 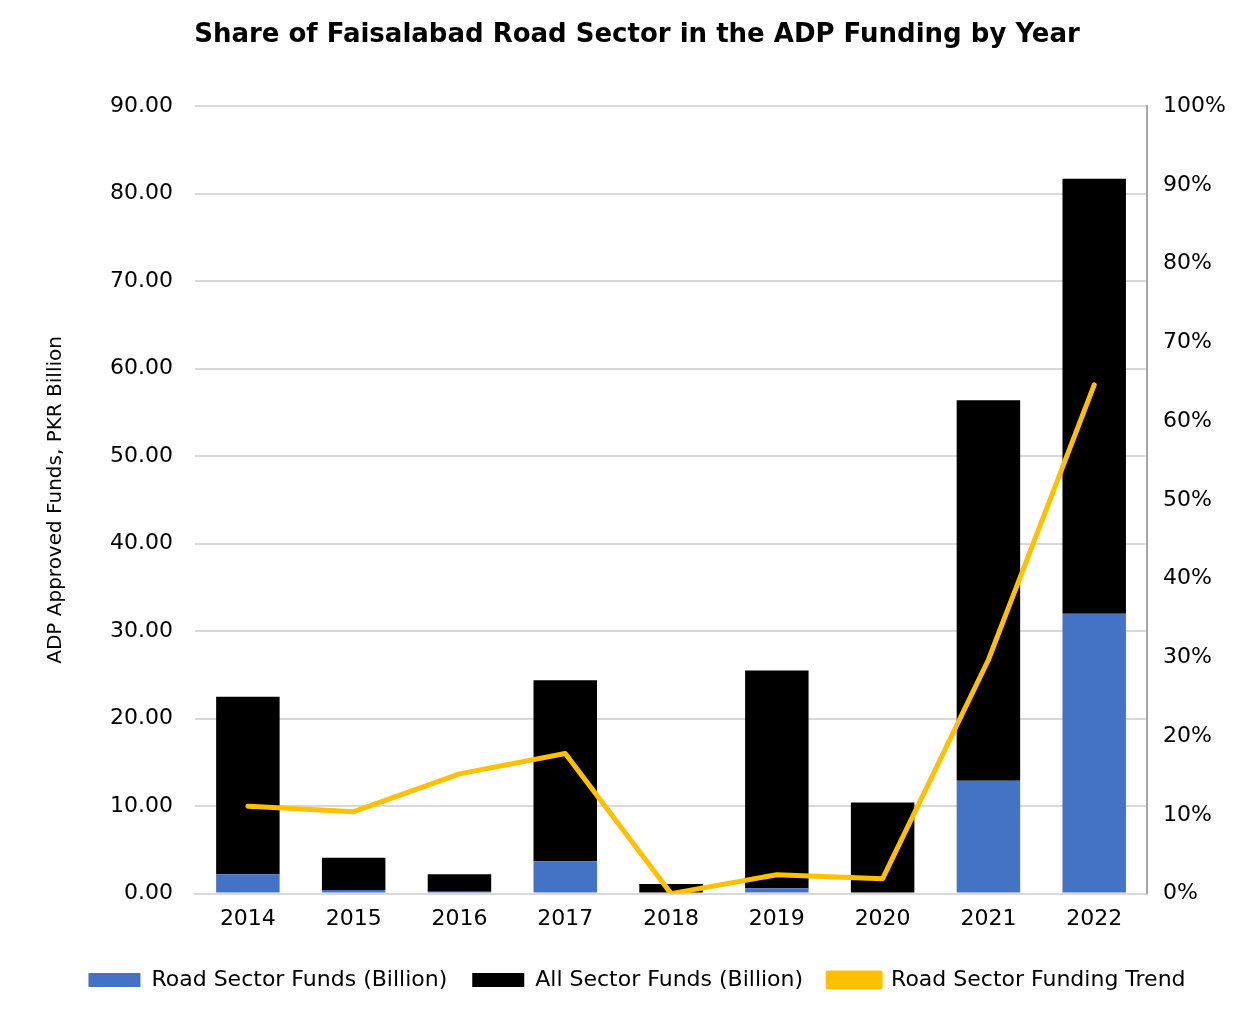 I want to click on x-tick-label: 2020, so click(x=882, y=917).